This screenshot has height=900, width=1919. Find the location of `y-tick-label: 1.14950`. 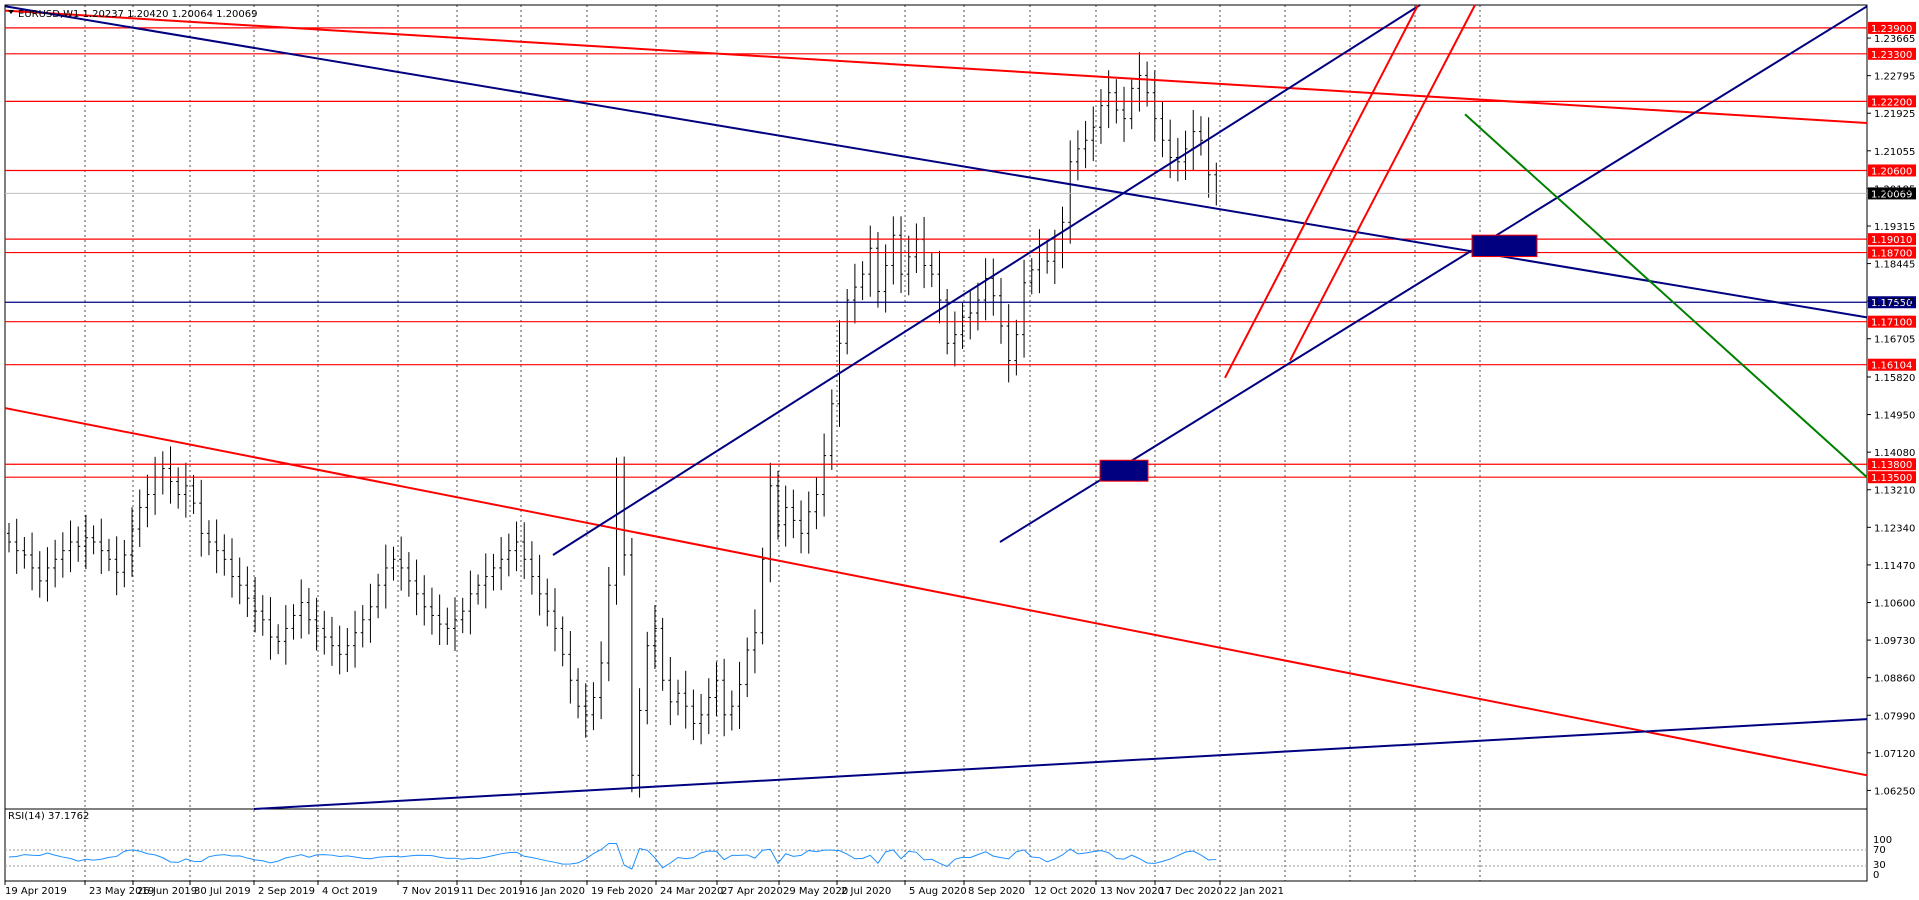

y-tick-label: 1.14950 is located at coordinates (1894, 416).